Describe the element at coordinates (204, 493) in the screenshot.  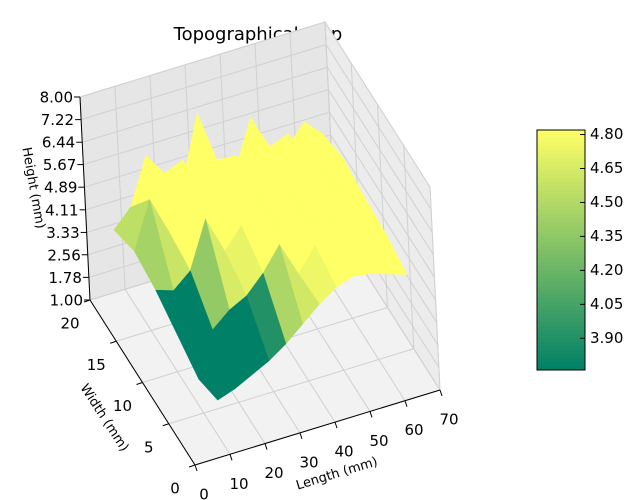
I see `x-tick-label: 0` at that location.